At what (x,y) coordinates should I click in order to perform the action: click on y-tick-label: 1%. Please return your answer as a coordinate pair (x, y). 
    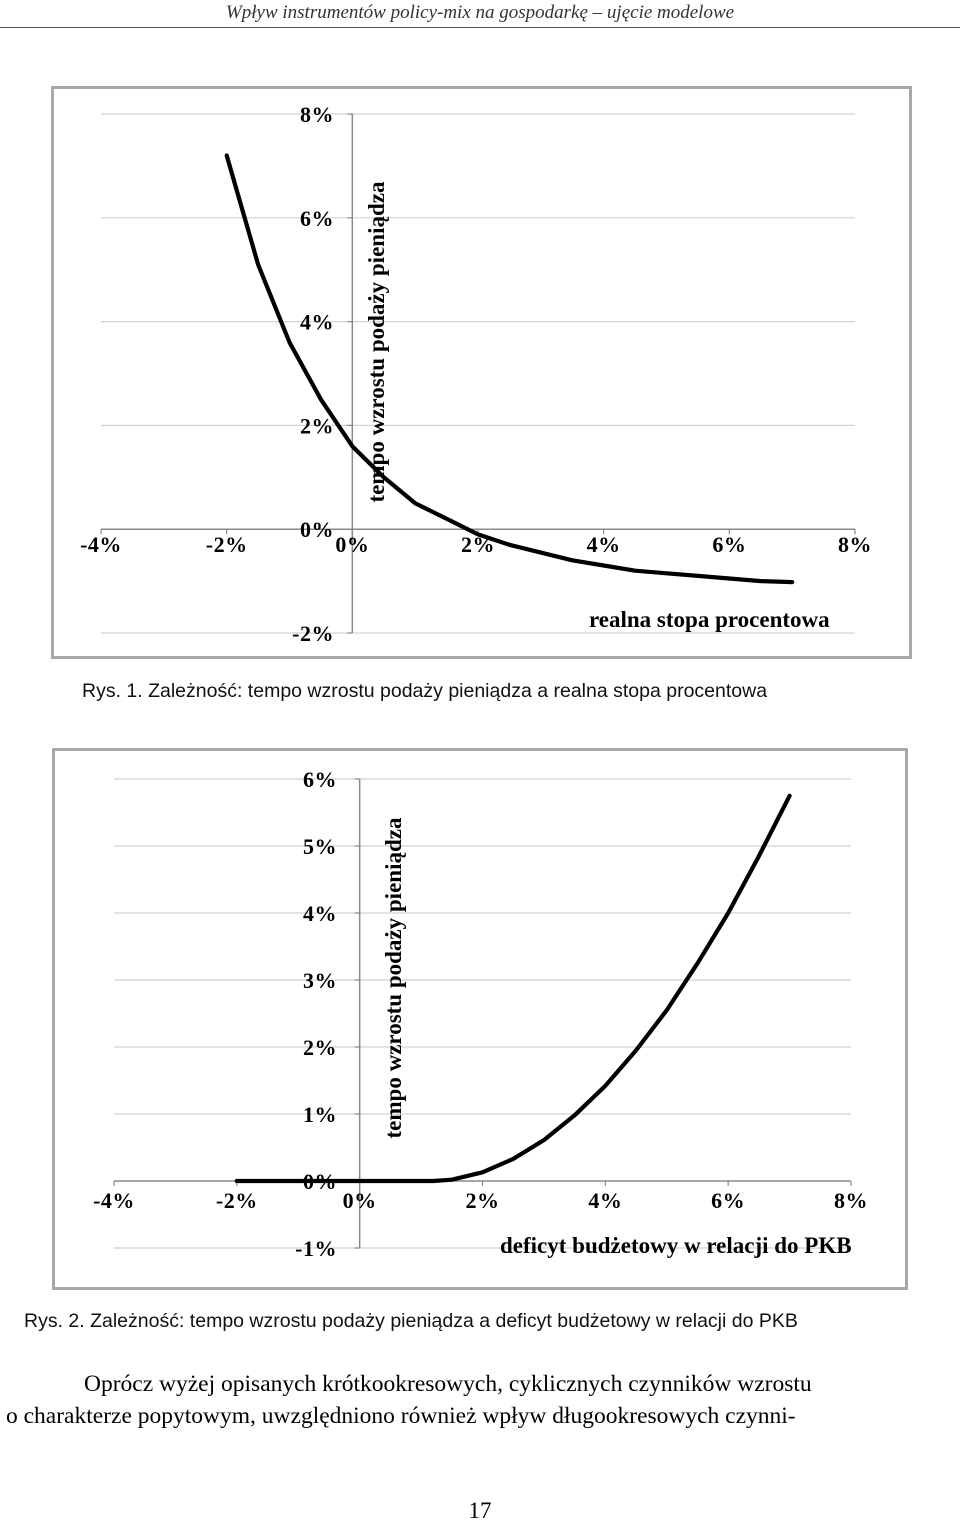
    Looking at the image, I should click on (320, 1114).